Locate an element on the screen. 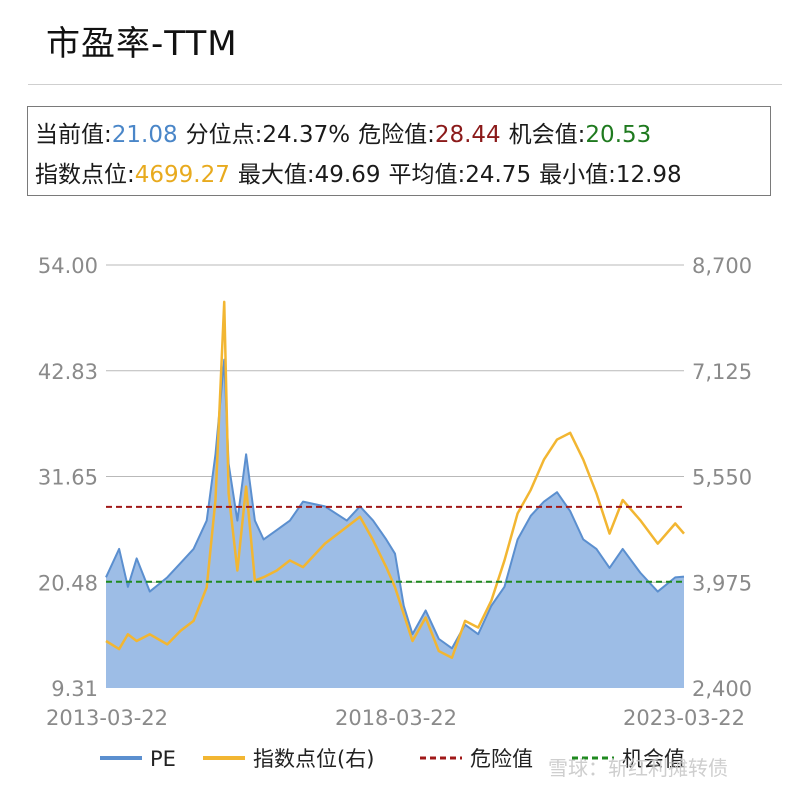  y-right-tick-label: 3,975 is located at coordinates (722, 583).